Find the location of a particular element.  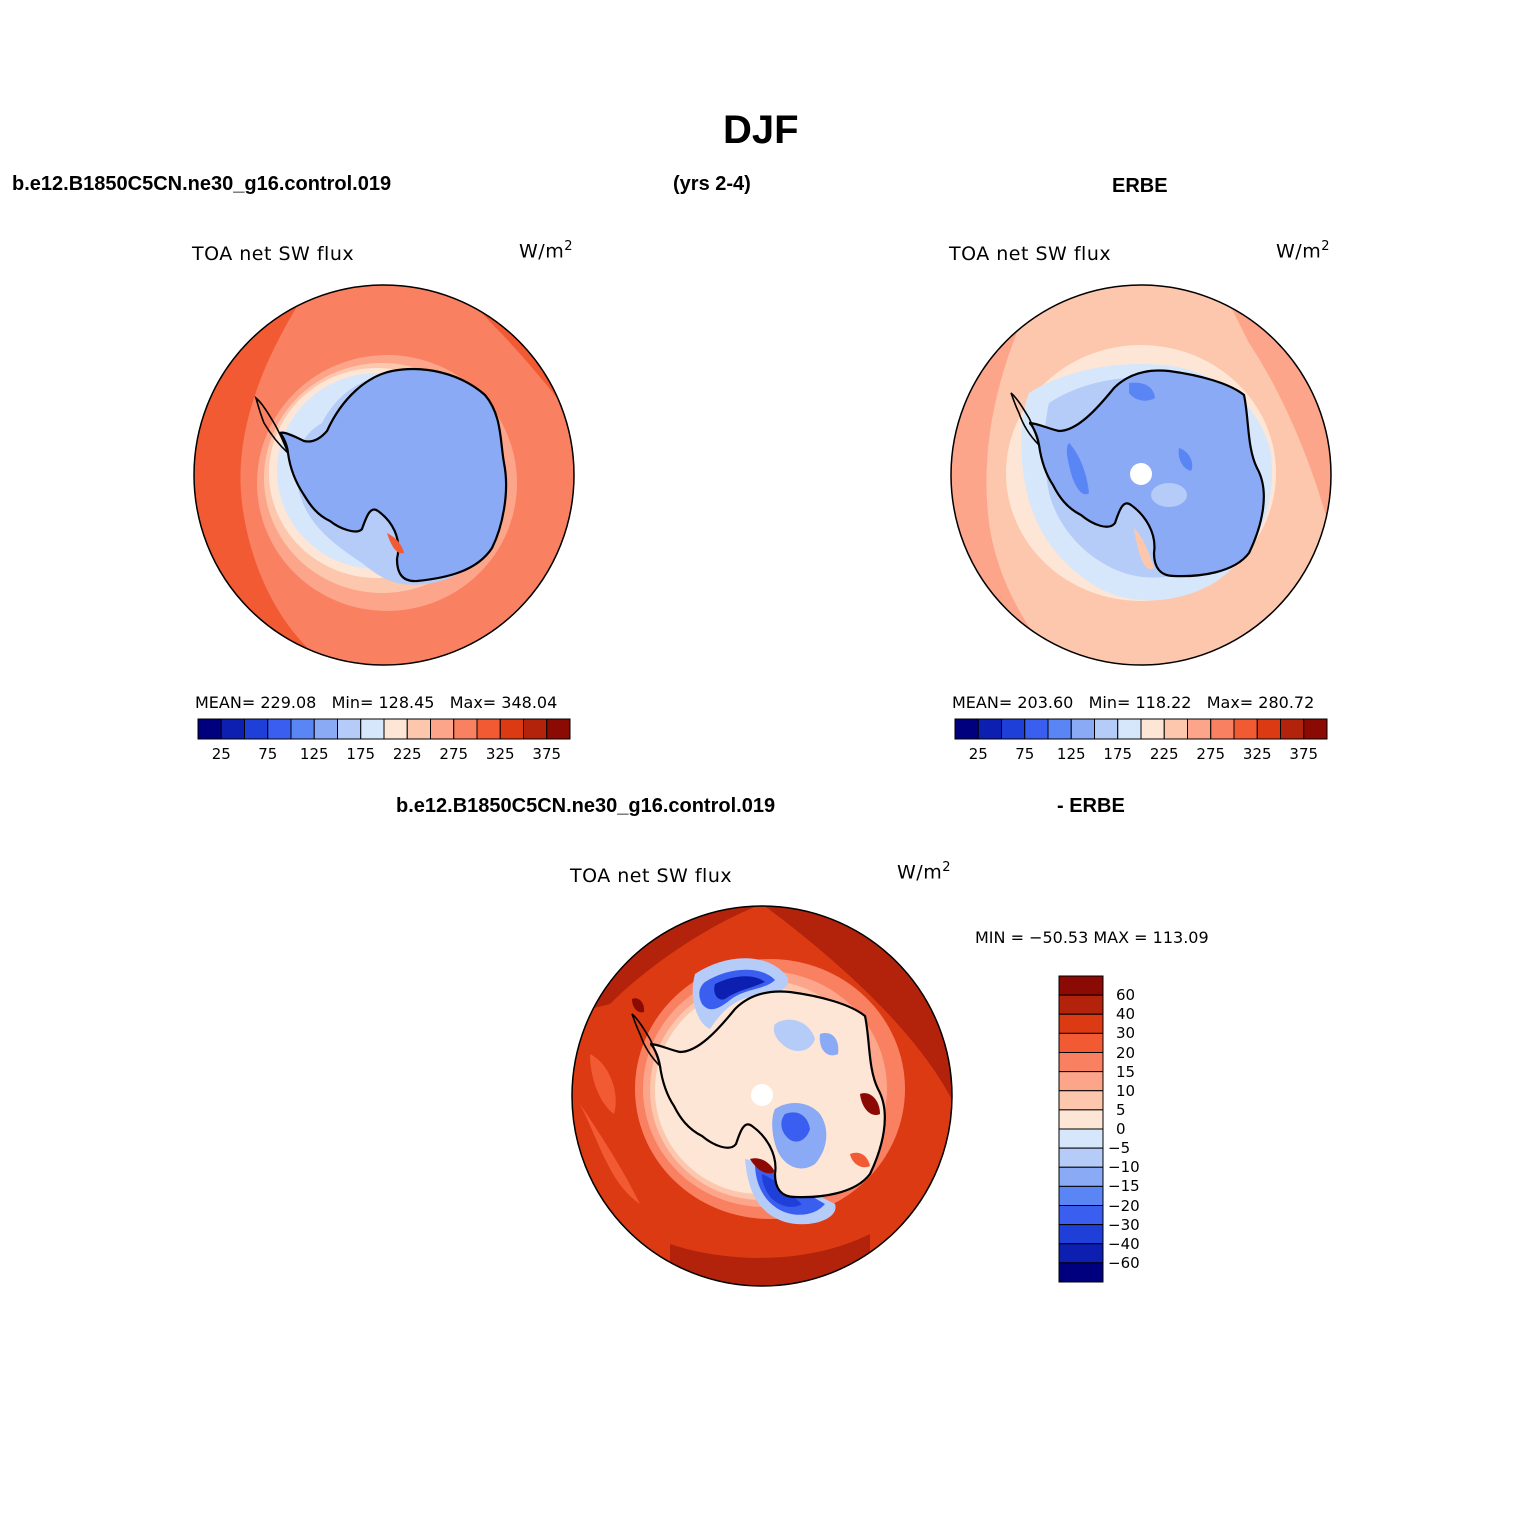

obs-mean-label: MEAN= is located at coordinates (982, 702).